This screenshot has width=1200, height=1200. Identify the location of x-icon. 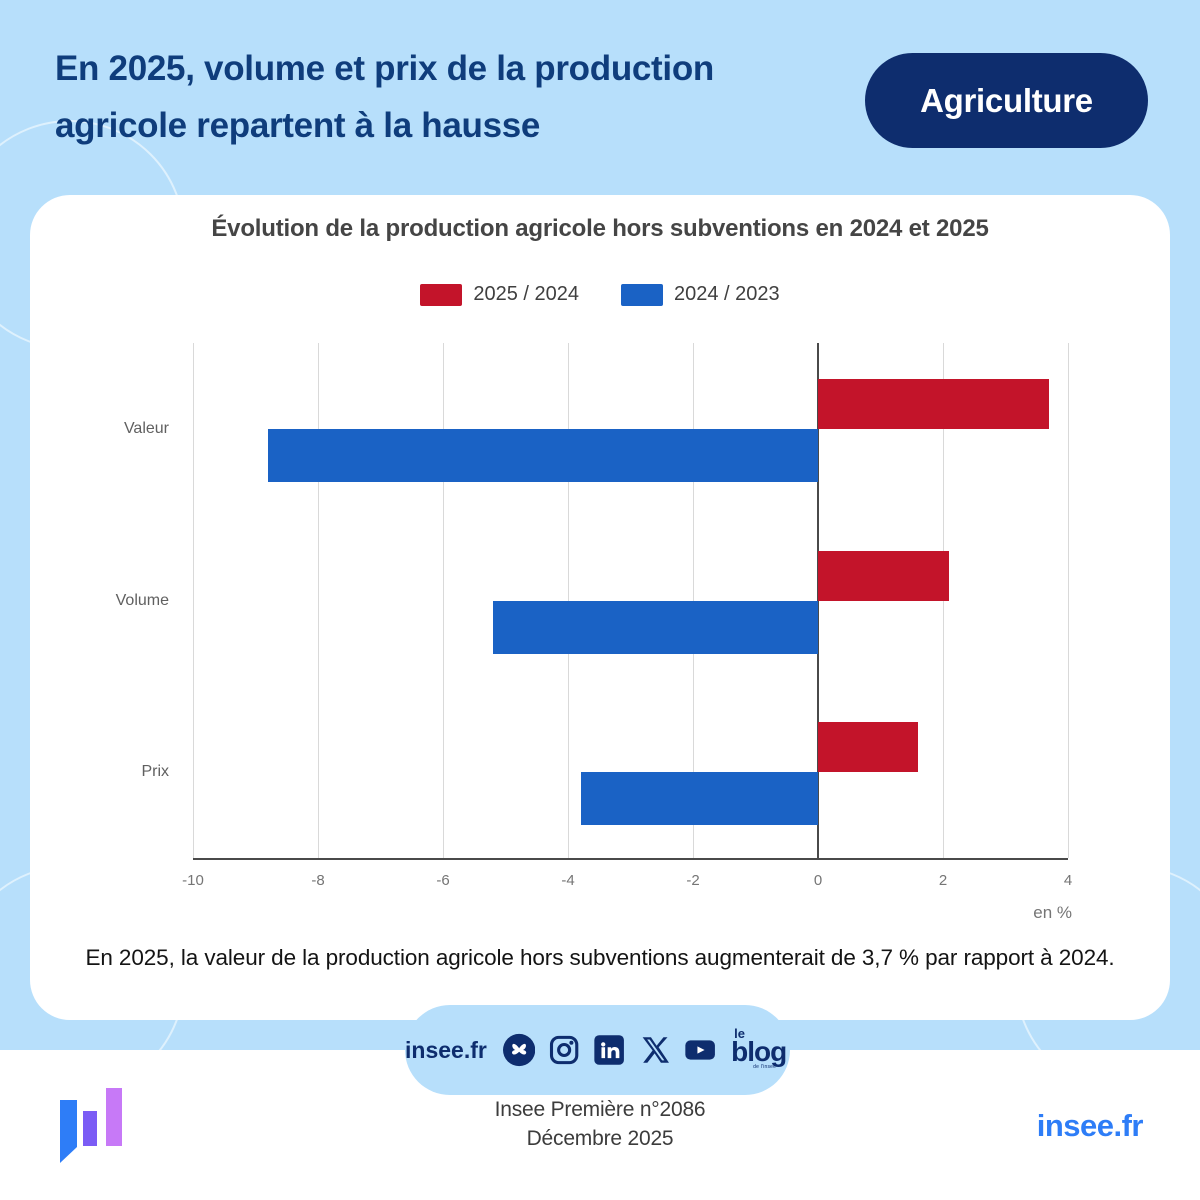
(655, 1050).